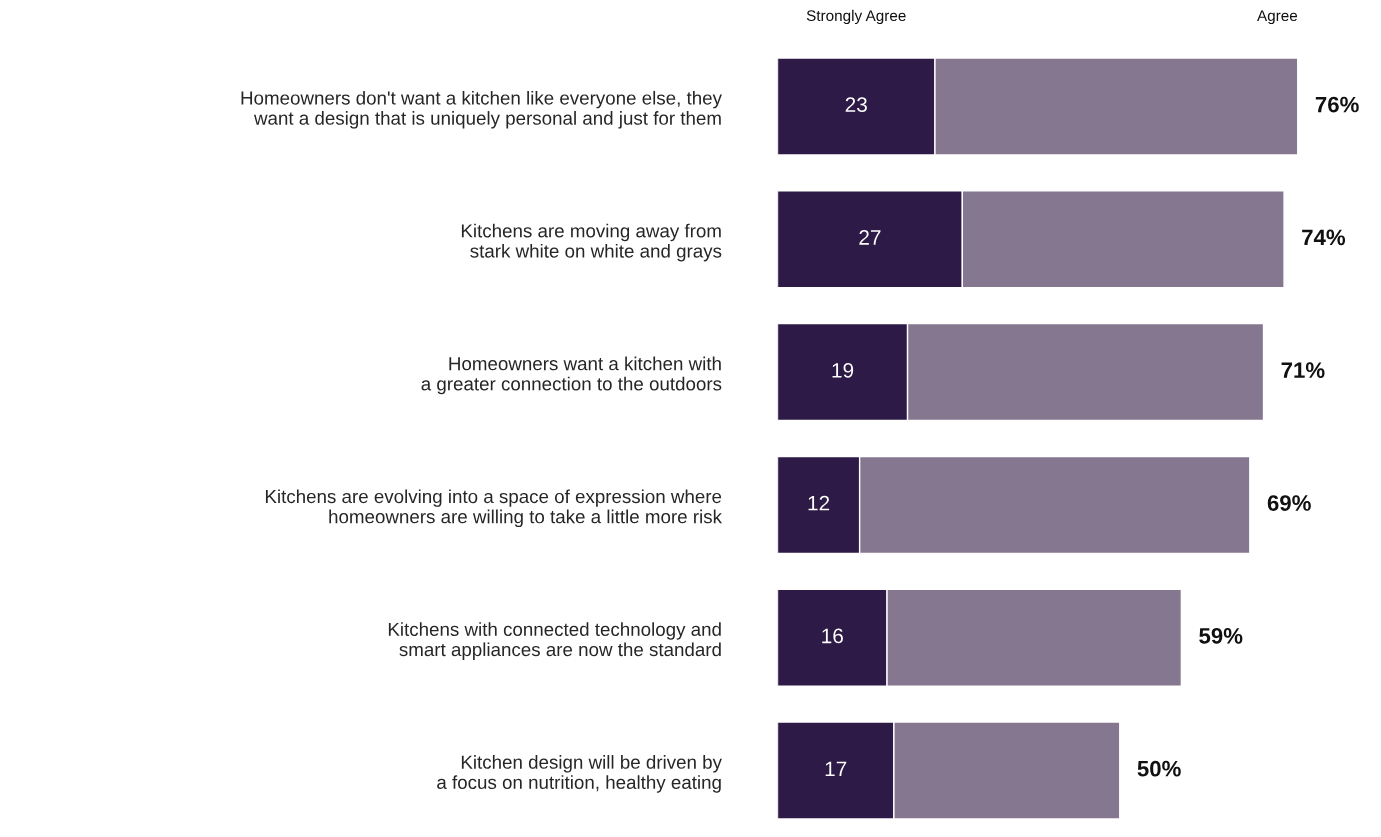  What do you see at coordinates (1221, 635) in the screenshot?
I see `total-label: 59%` at bounding box center [1221, 635].